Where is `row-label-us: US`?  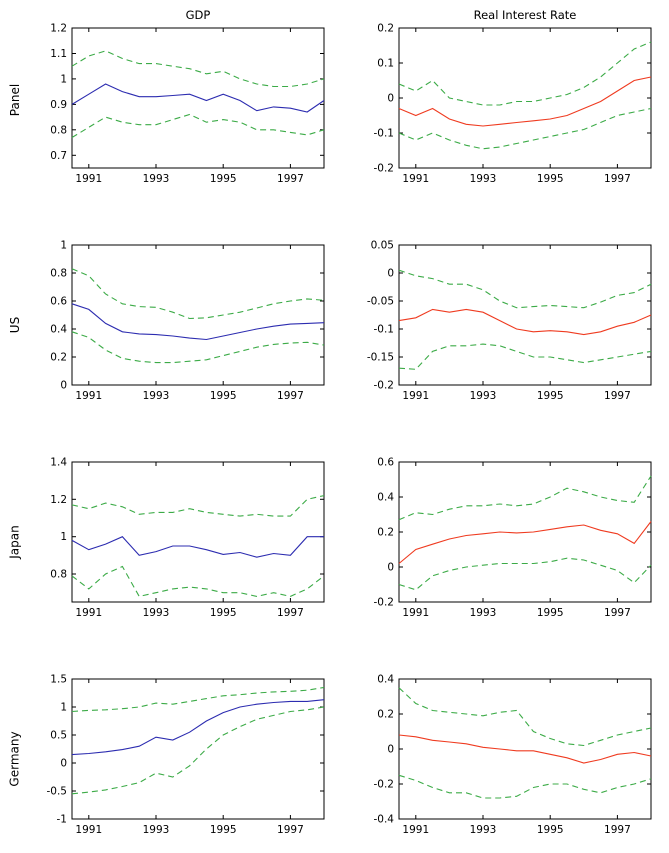
row-label-us: US is located at coordinates (15, 324).